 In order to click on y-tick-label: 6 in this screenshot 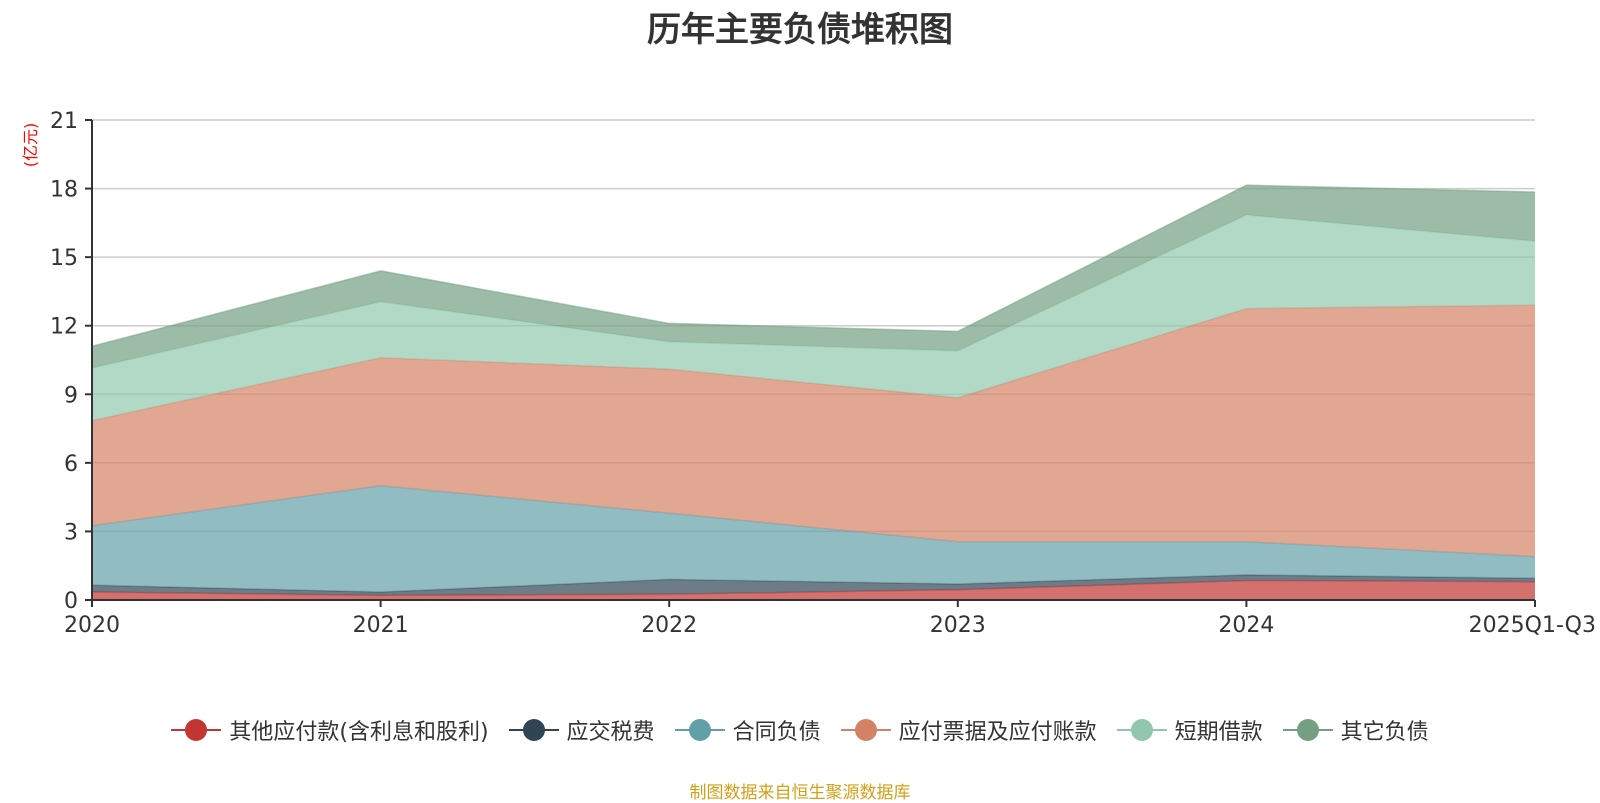, I will do `click(71, 464)`.